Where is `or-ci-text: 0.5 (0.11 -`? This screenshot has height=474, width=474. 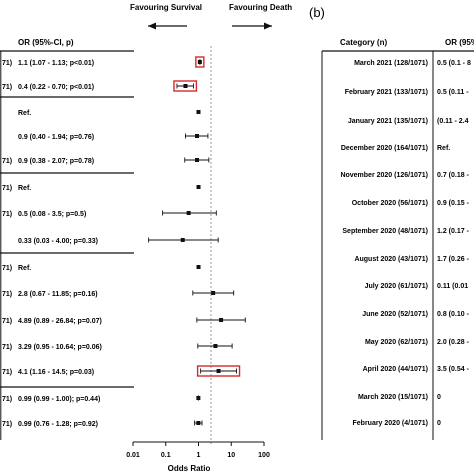 or-ci-text: 0.5 (0.11 - is located at coordinates (453, 92).